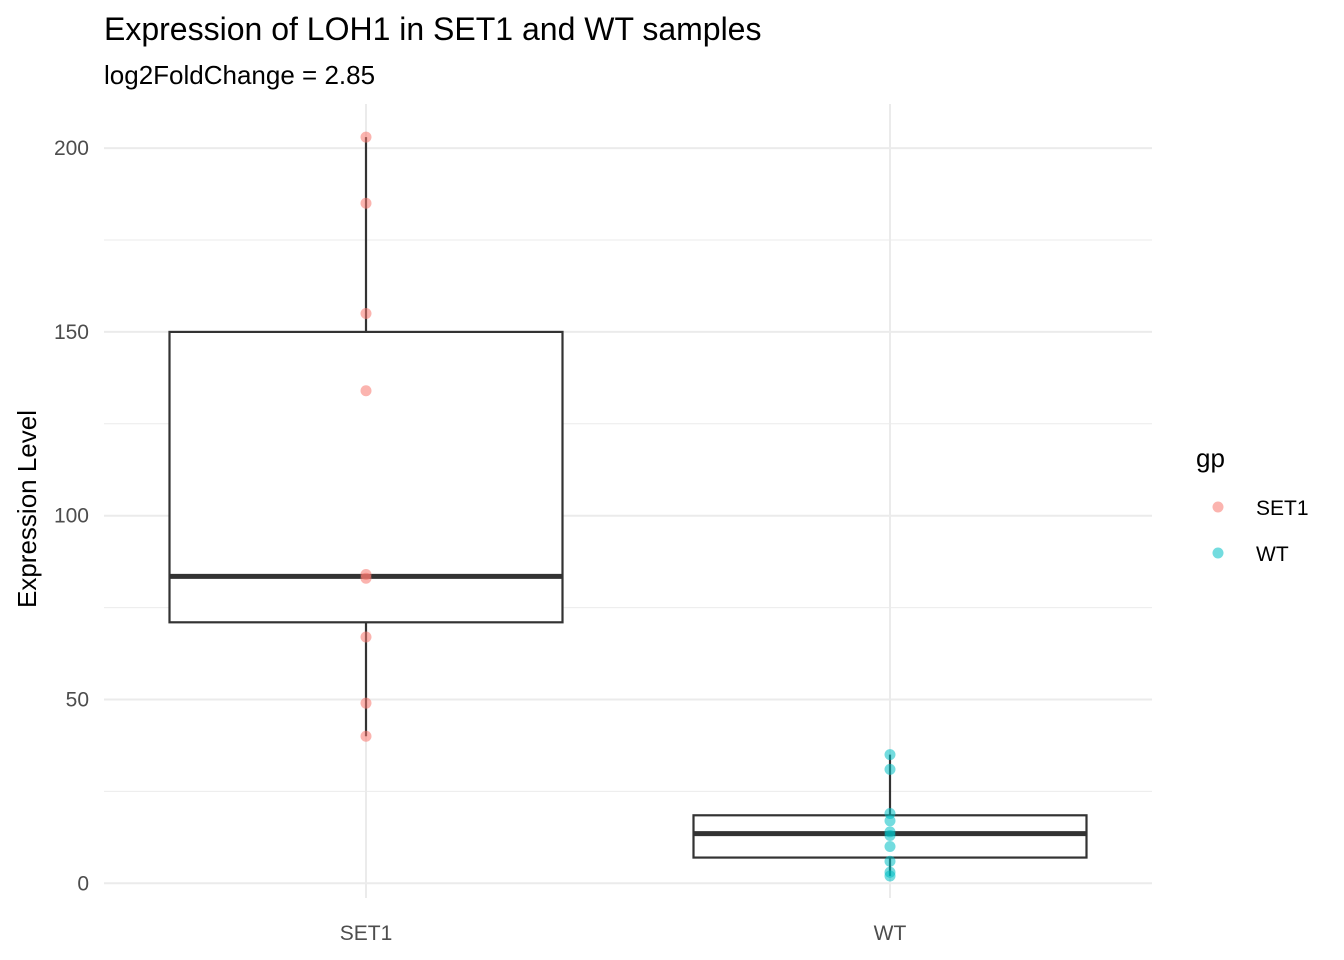 This screenshot has width=1344, height=960. Describe the element at coordinates (890, 933) in the screenshot. I see `x-tick-label: WT` at that location.